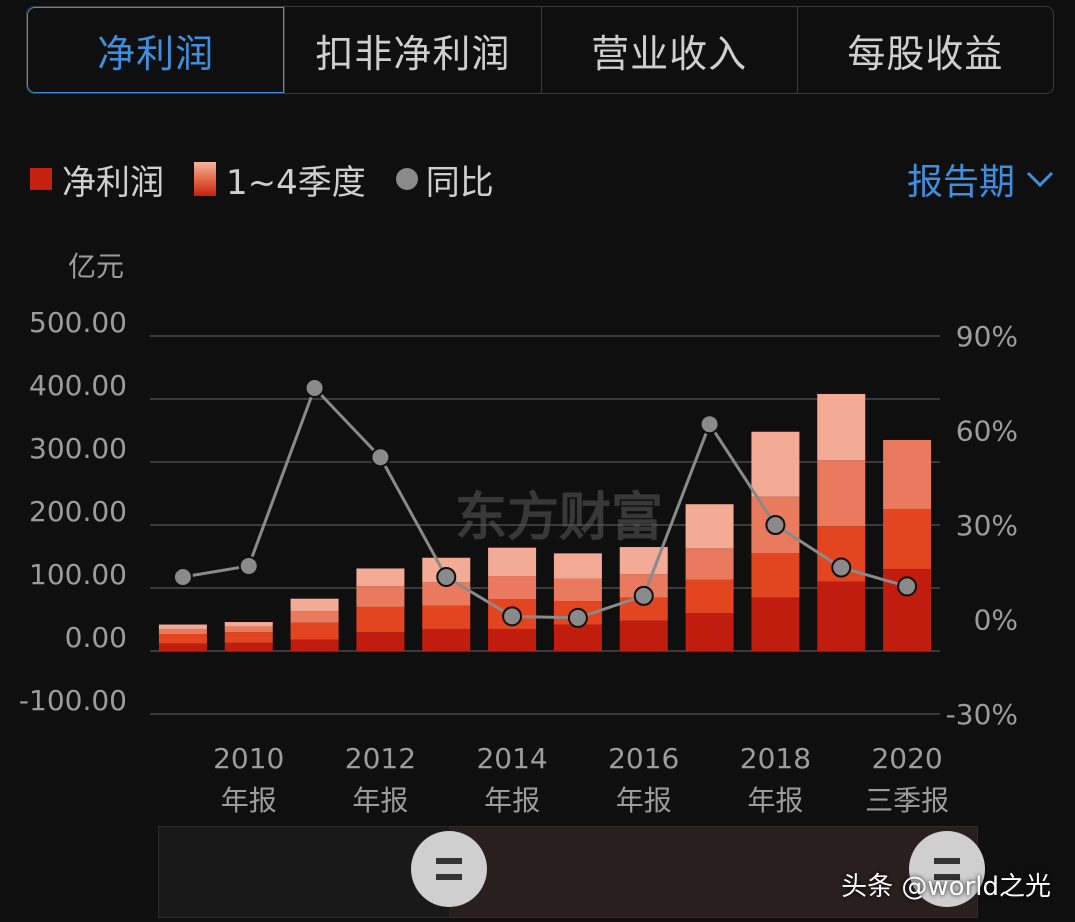  What do you see at coordinates (449, 869) in the screenshot?
I see `range-start-handle` at bounding box center [449, 869].